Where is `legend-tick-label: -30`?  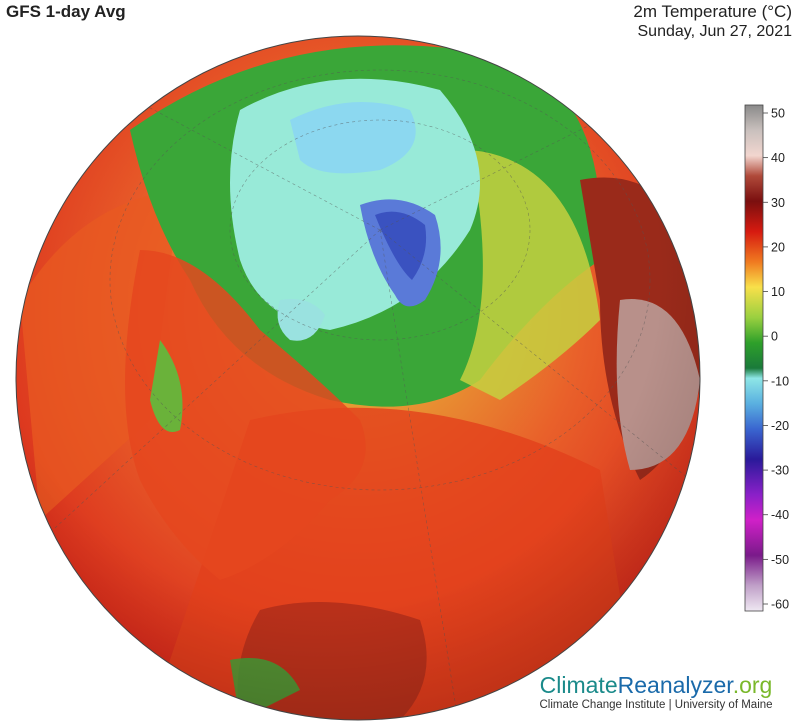 legend-tick-label: -30 is located at coordinates (780, 471).